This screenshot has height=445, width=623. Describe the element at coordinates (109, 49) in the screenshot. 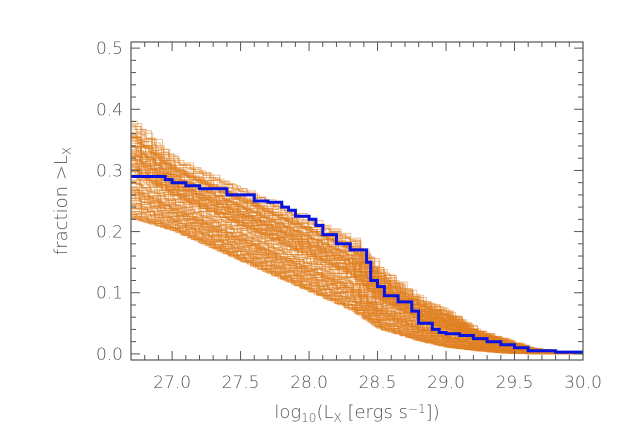

I see `y-tick-label: 0.5` at that location.